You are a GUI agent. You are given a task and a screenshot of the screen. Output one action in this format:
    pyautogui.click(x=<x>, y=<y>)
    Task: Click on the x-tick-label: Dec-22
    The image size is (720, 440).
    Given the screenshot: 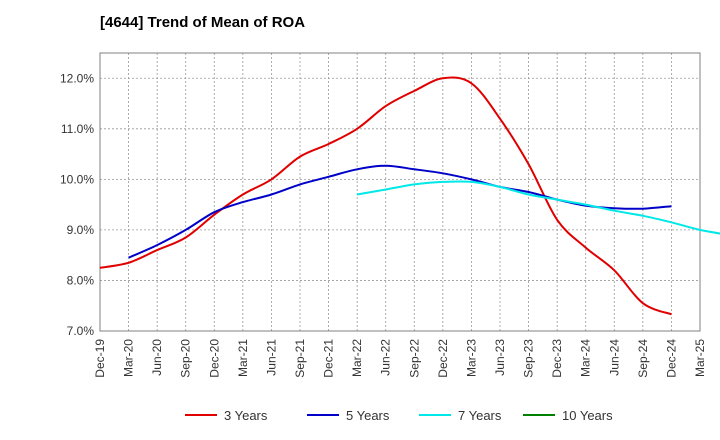 What is the action you would take?
    pyautogui.click(x=443, y=358)
    